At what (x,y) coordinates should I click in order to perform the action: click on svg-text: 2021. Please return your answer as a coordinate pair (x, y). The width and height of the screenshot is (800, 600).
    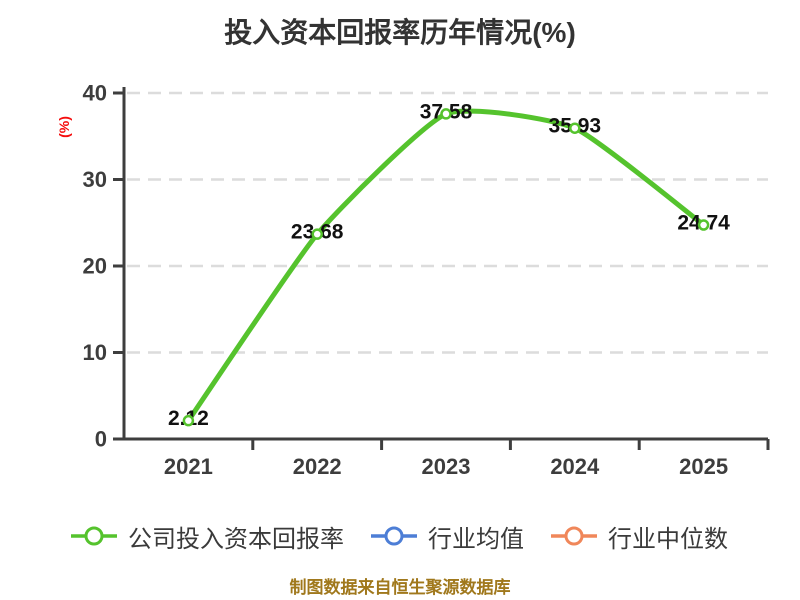
    Looking at the image, I should click on (188, 466).